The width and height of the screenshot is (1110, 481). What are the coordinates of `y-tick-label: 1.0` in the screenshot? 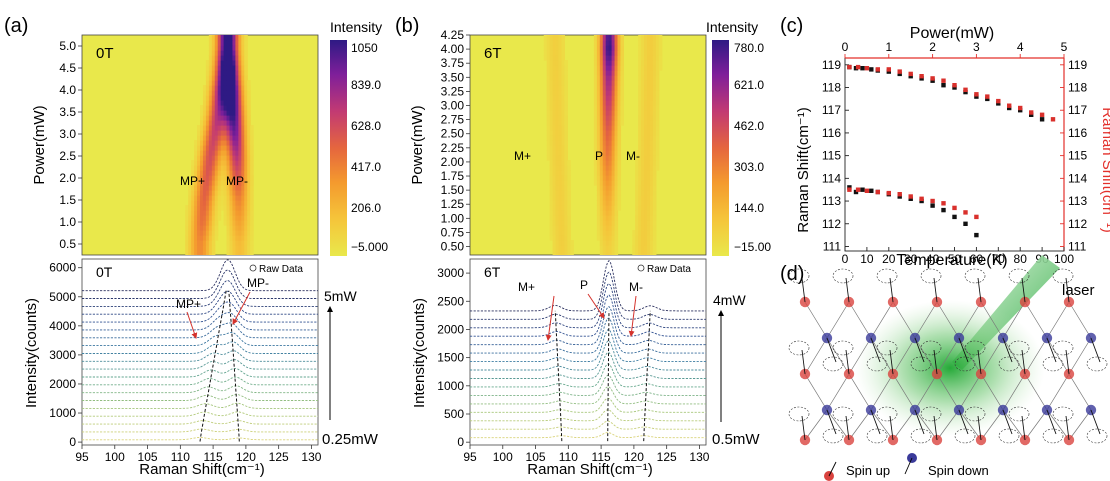 It's located at (67, 222).